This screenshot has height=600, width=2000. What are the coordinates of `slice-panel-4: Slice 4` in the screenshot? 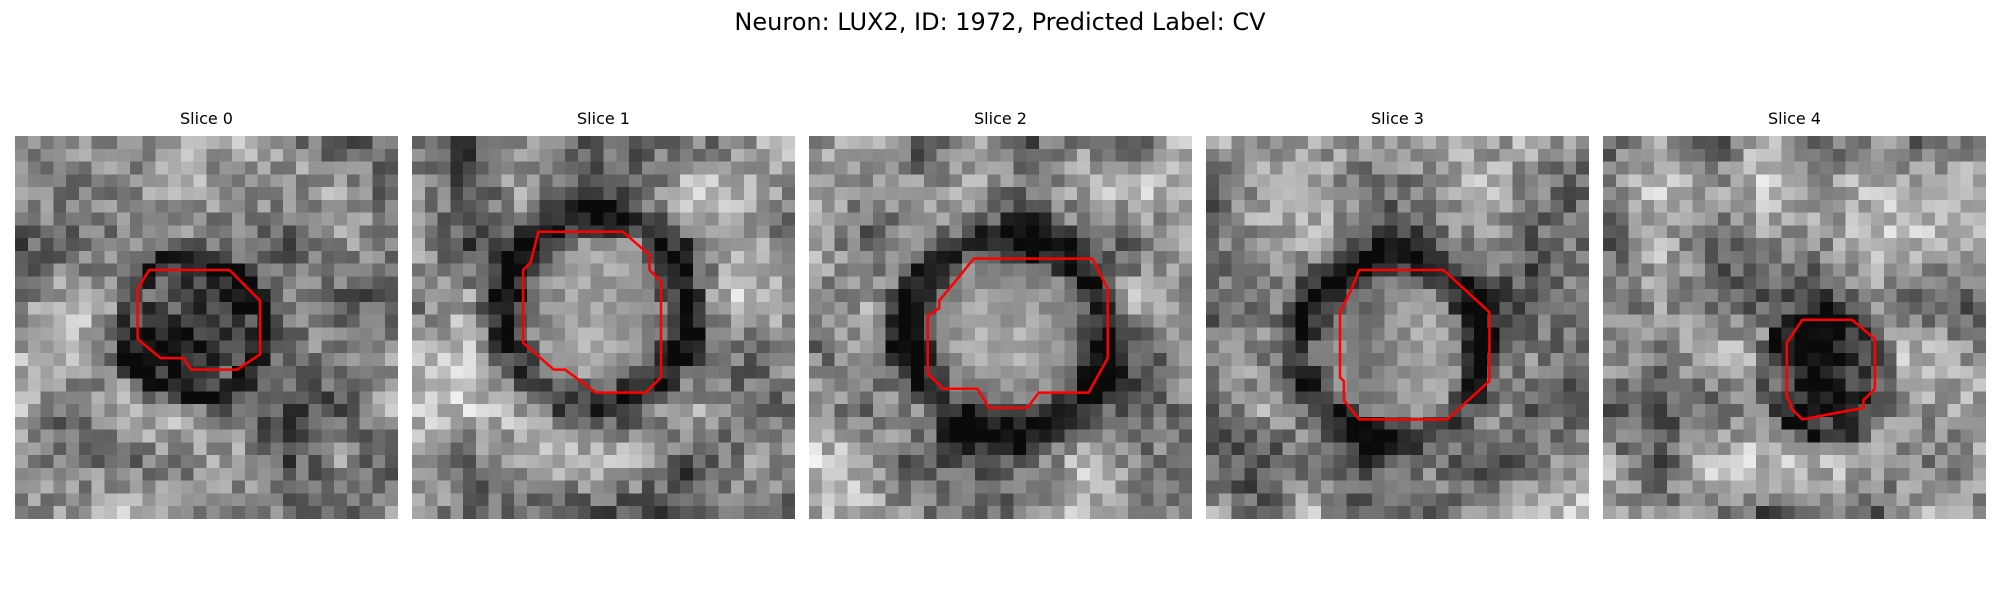 It's located at (1794, 313).